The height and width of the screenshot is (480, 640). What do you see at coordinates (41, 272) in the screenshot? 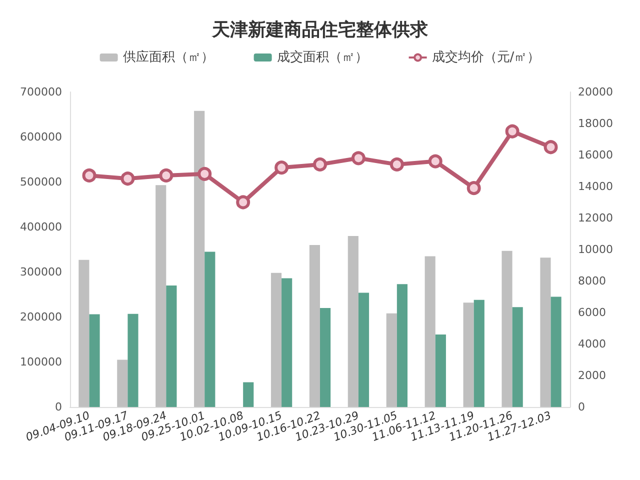
I see `y-tick-label: 300000` at bounding box center [41, 272].